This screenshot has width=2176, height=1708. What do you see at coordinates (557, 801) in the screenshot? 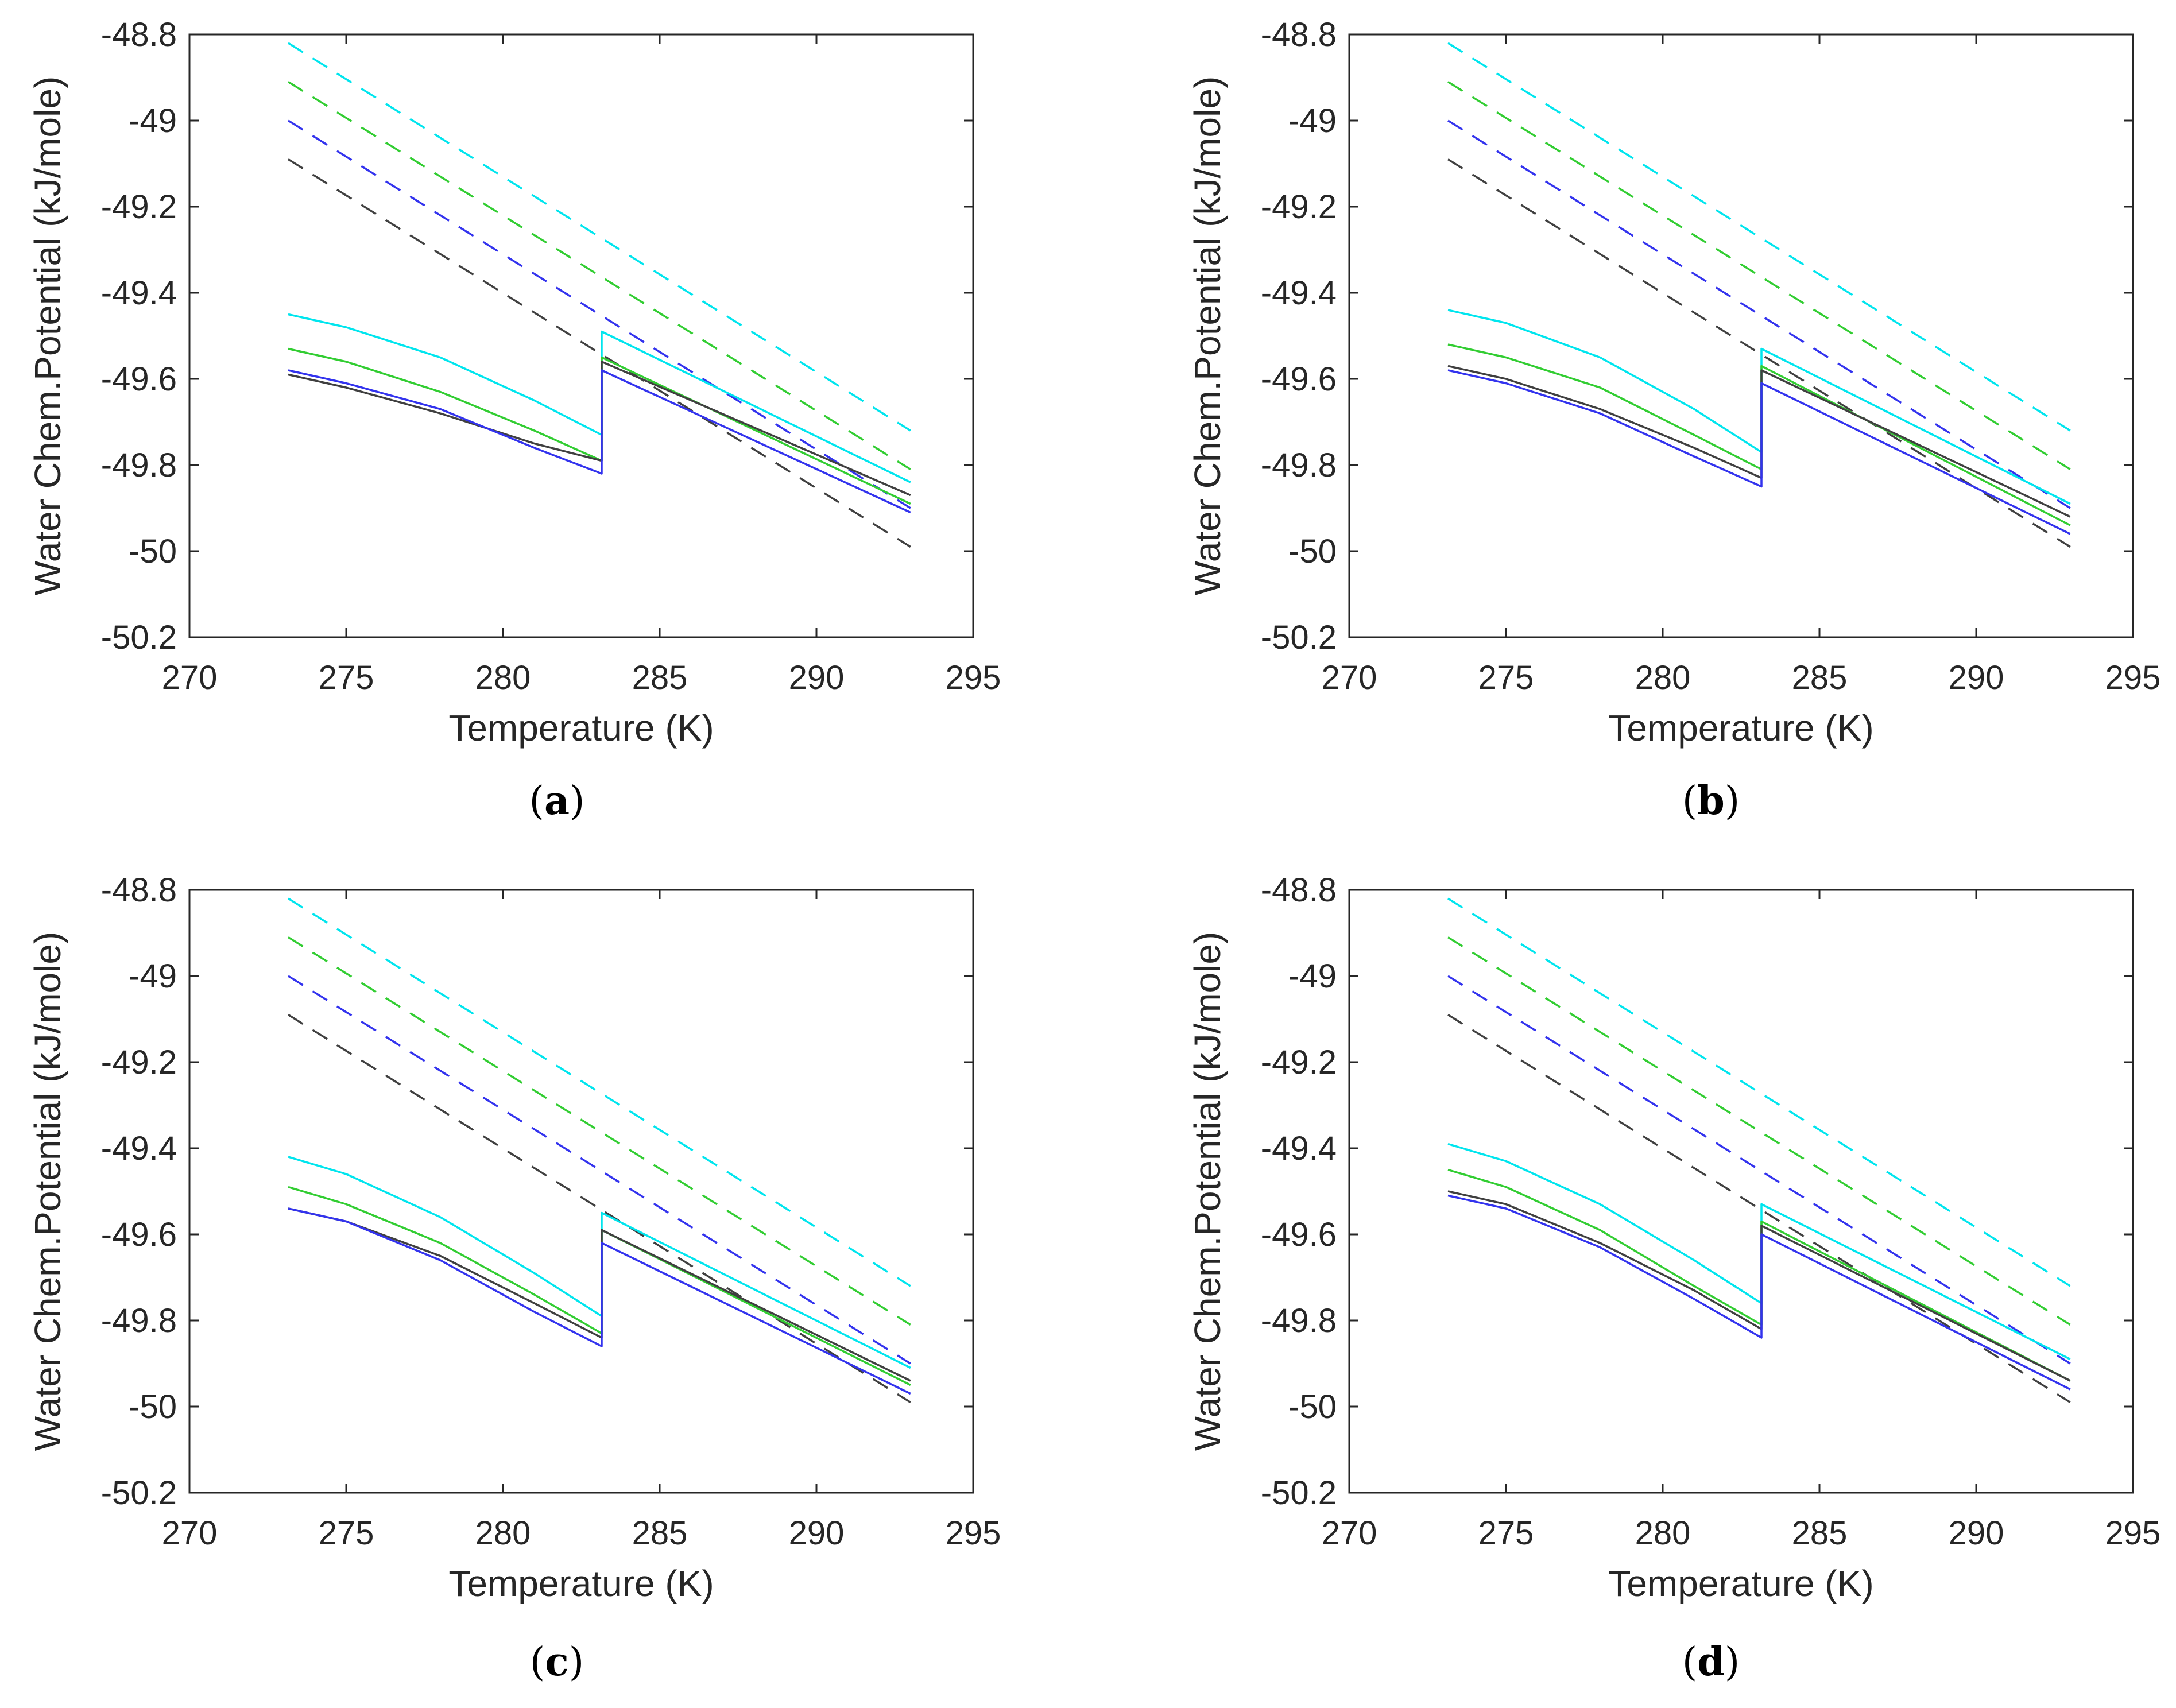
I see `caption-a: (a)` at bounding box center [557, 801].